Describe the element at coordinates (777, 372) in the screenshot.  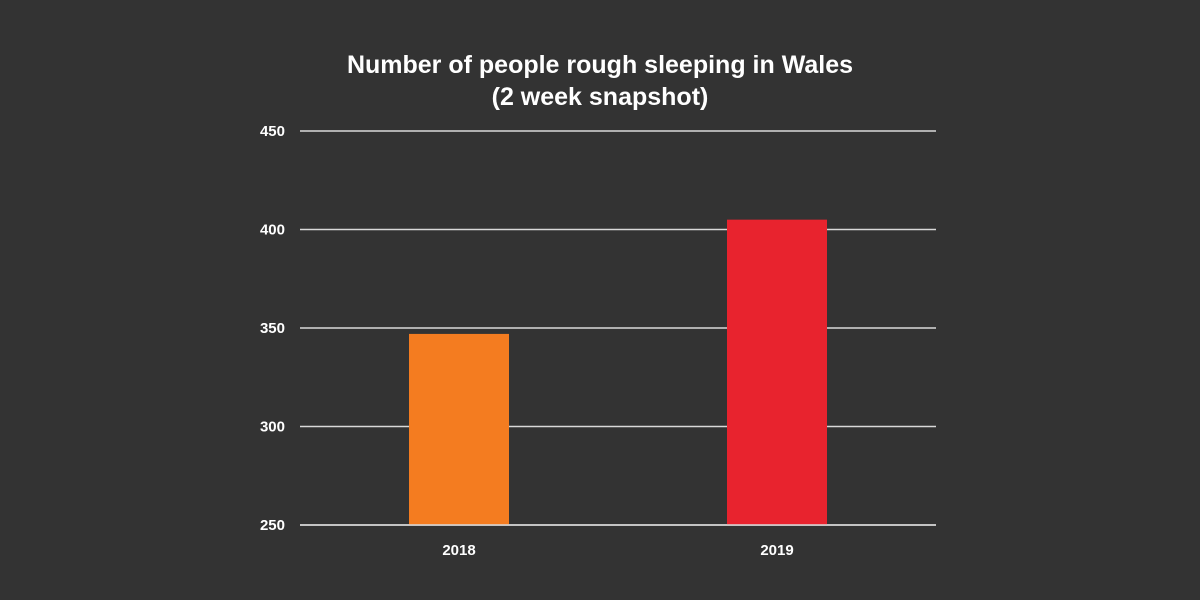
I see `bar-2019` at that location.